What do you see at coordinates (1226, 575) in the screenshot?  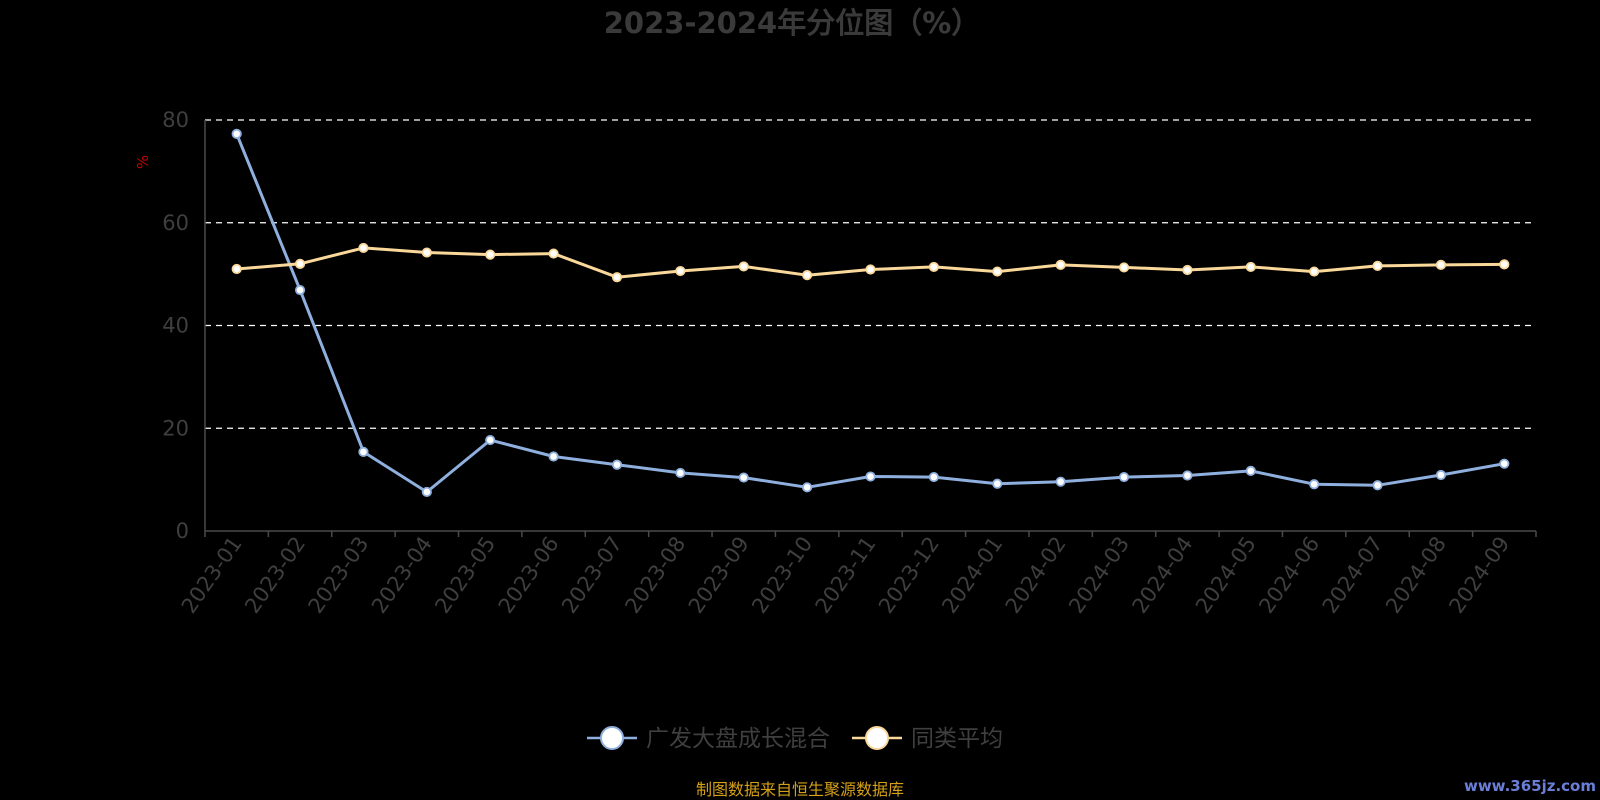 I see `x-tick-label: 2024-05` at bounding box center [1226, 575].